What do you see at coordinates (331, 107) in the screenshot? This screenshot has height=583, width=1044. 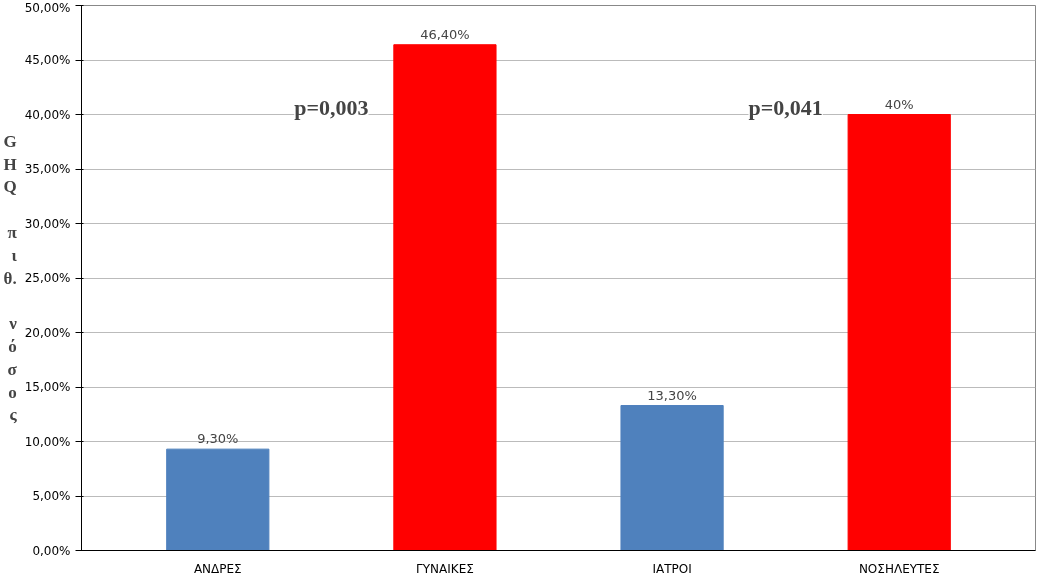 I see `annotation: p=0,003` at bounding box center [331, 107].